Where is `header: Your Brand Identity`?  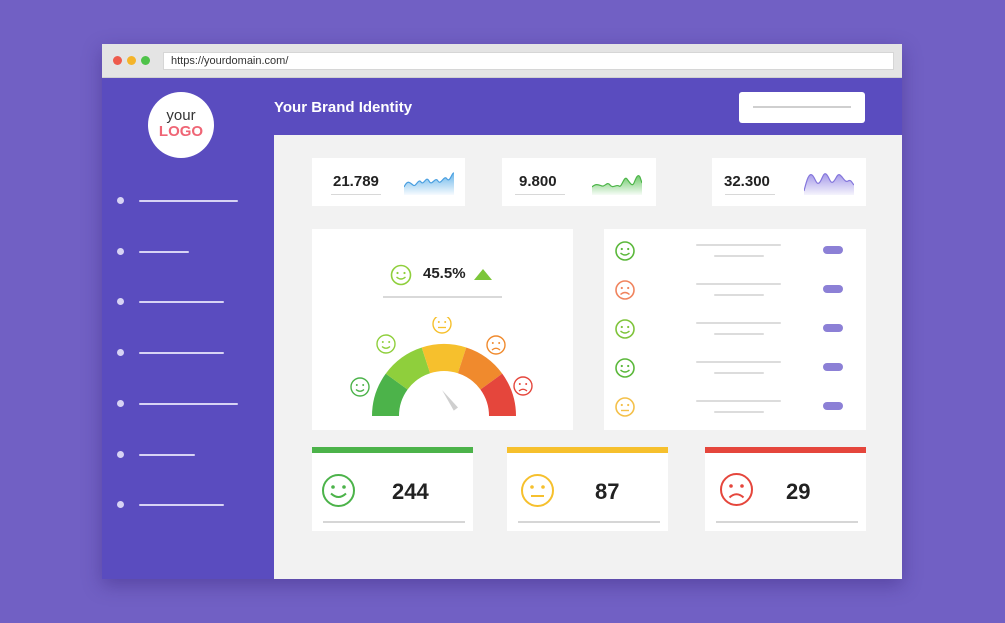 header: Your Brand Identity is located at coordinates (588, 106).